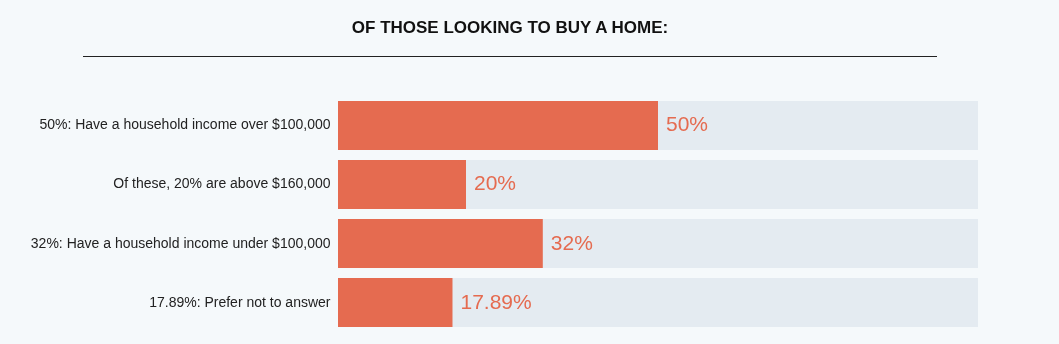 This screenshot has width=1059, height=344. What do you see at coordinates (222, 183) in the screenshot?
I see `y-tick-label: Of these, 20% are above $160,000` at bounding box center [222, 183].